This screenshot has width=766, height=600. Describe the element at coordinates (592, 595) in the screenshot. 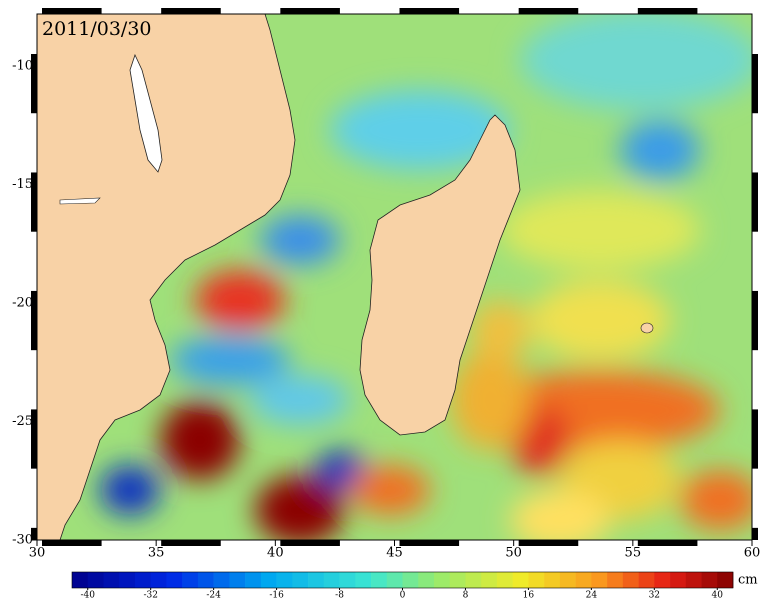

I see `colorbar-tick-label: 24` at that location.